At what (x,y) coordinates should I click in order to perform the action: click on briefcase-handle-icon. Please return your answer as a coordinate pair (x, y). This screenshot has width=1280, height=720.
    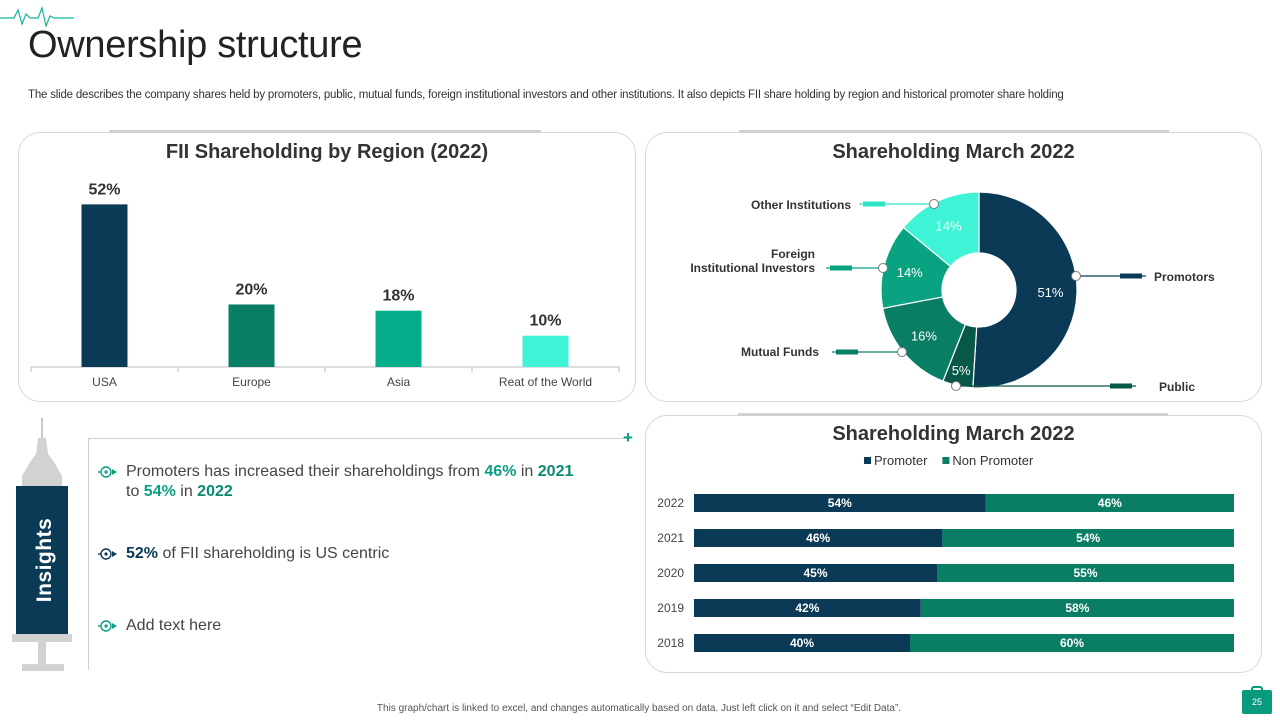
    Looking at the image, I should click on (1257, 688).